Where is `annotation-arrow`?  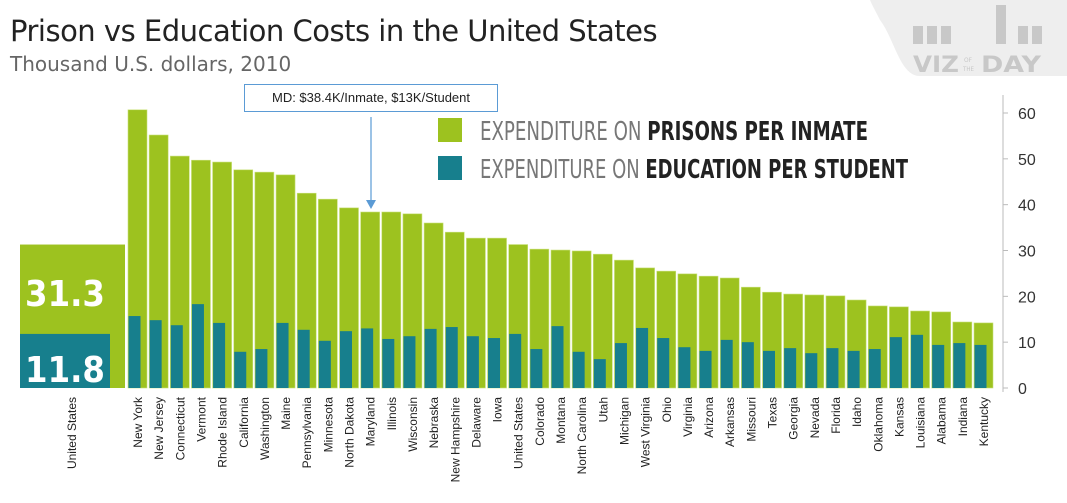 annotation-arrow is located at coordinates (371, 163).